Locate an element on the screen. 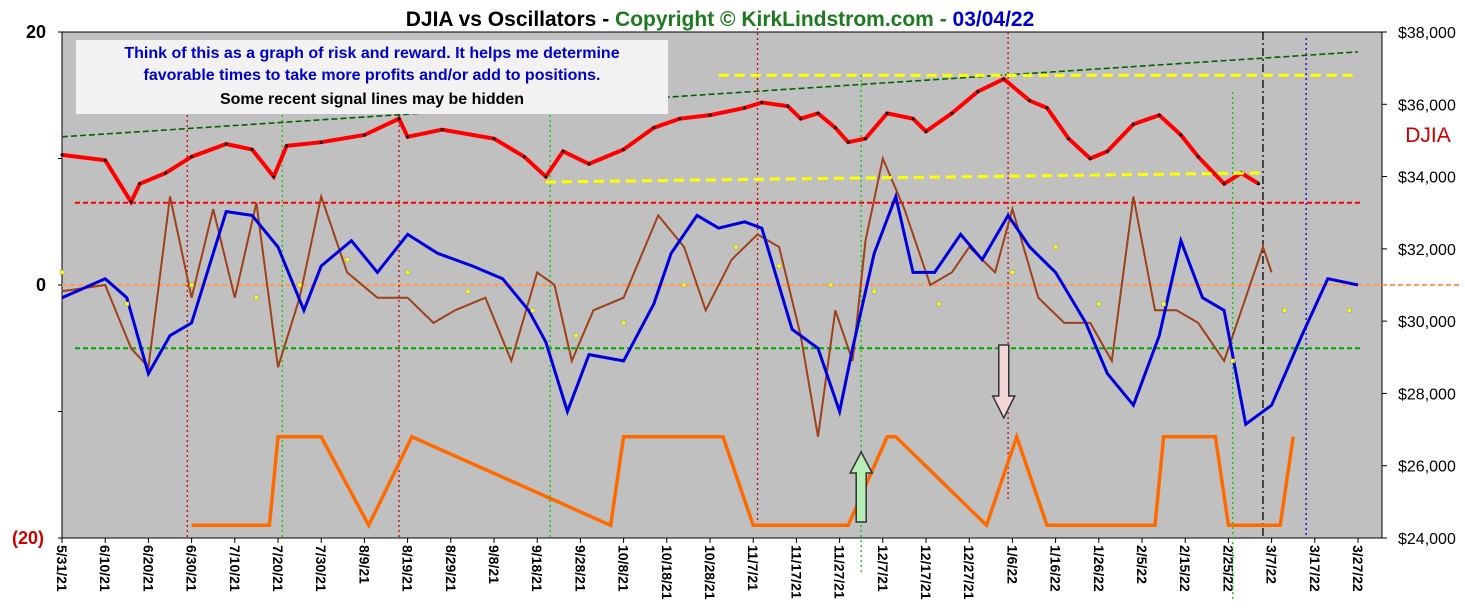 This screenshot has height=611, width=1465. x-tick-label: 2/15/22 is located at coordinates (1185, 568).